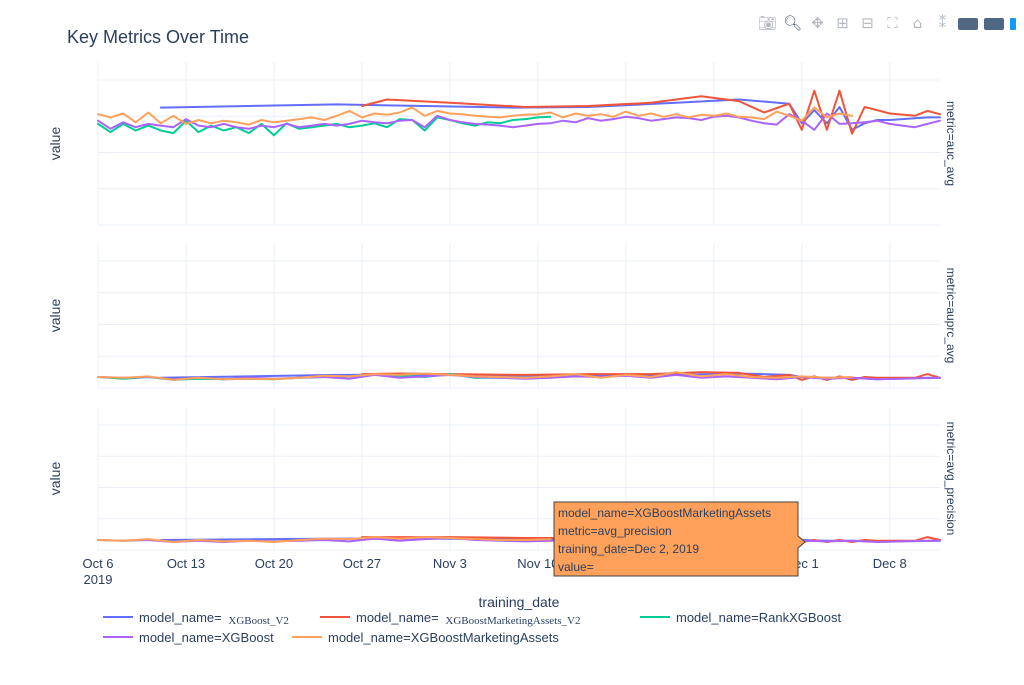 This screenshot has width=1024, height=685. I want to click on legend-item: model_name=XGBoost, so click(188, 637).